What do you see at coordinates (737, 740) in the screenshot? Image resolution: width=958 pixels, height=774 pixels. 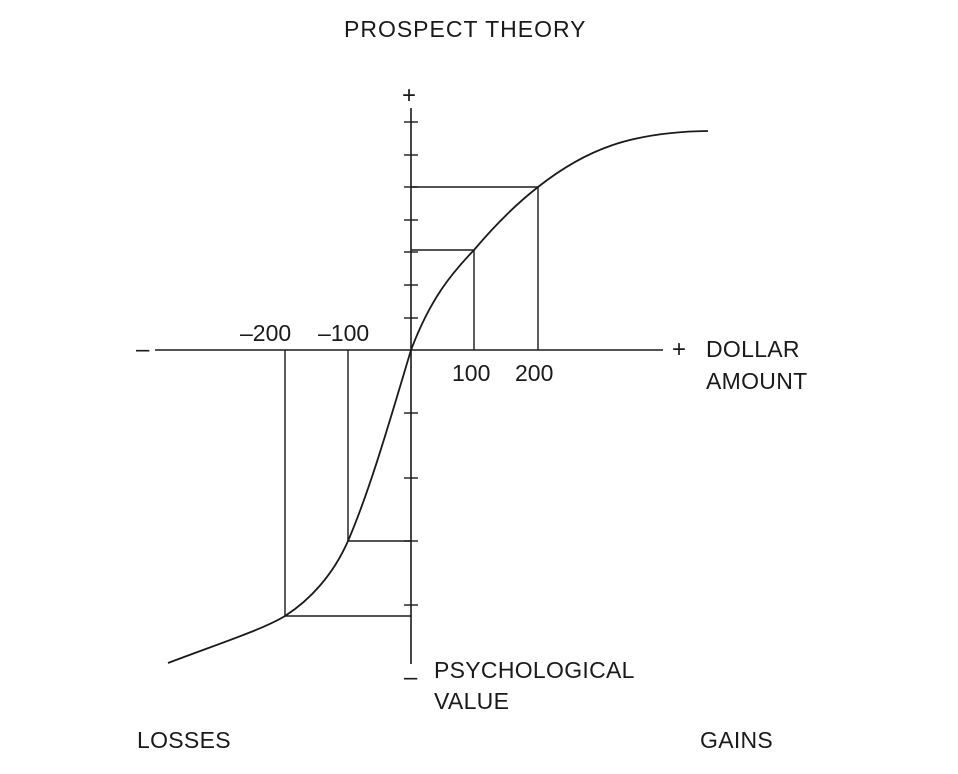 I see `gains-label: GAINS` at bounding box center [737, 740].